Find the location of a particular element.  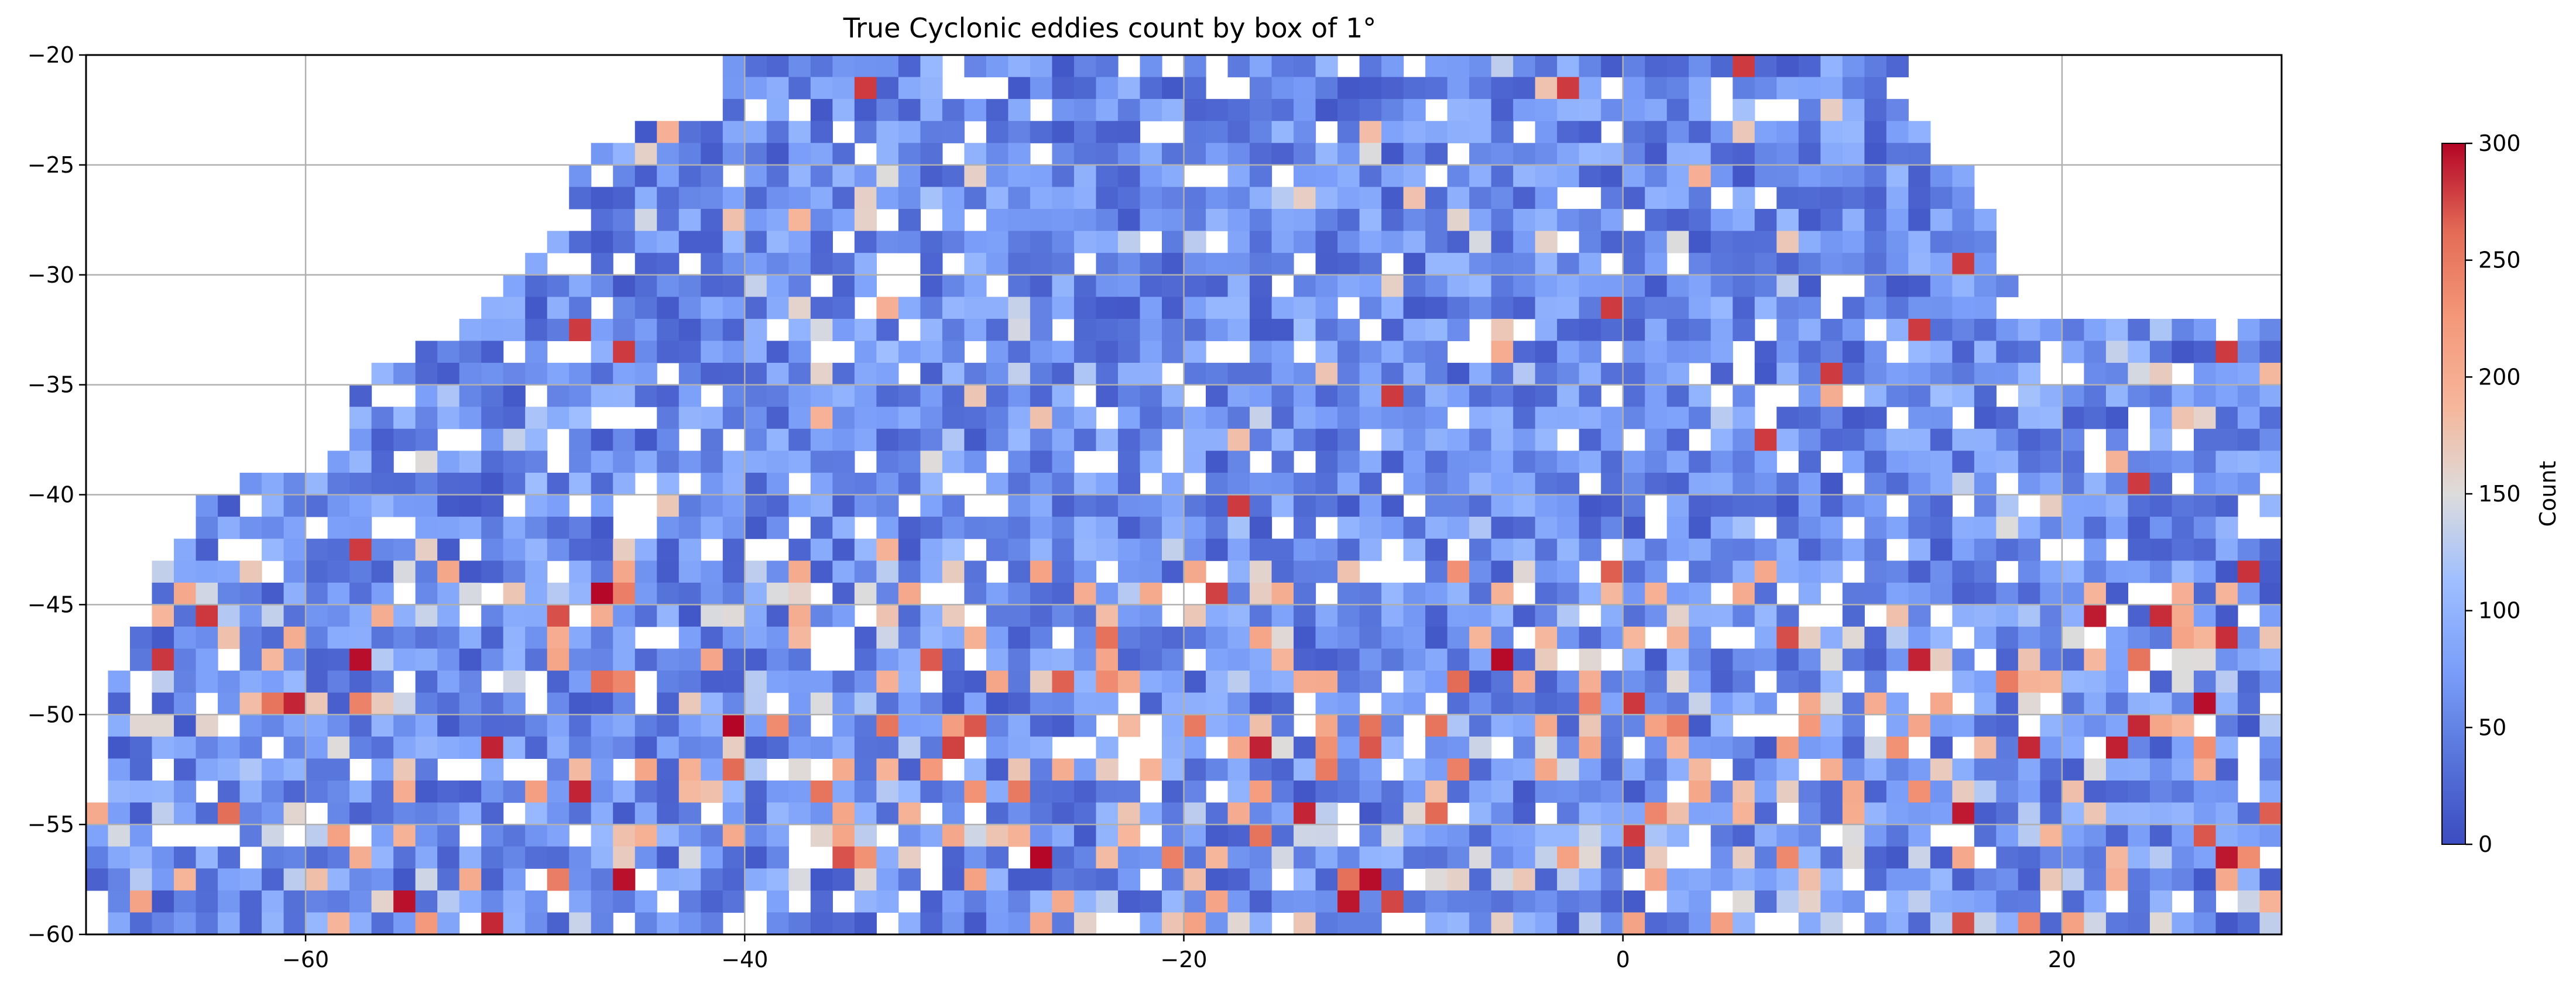

y-tick-label: −30 is located at coordinates (51, 275).